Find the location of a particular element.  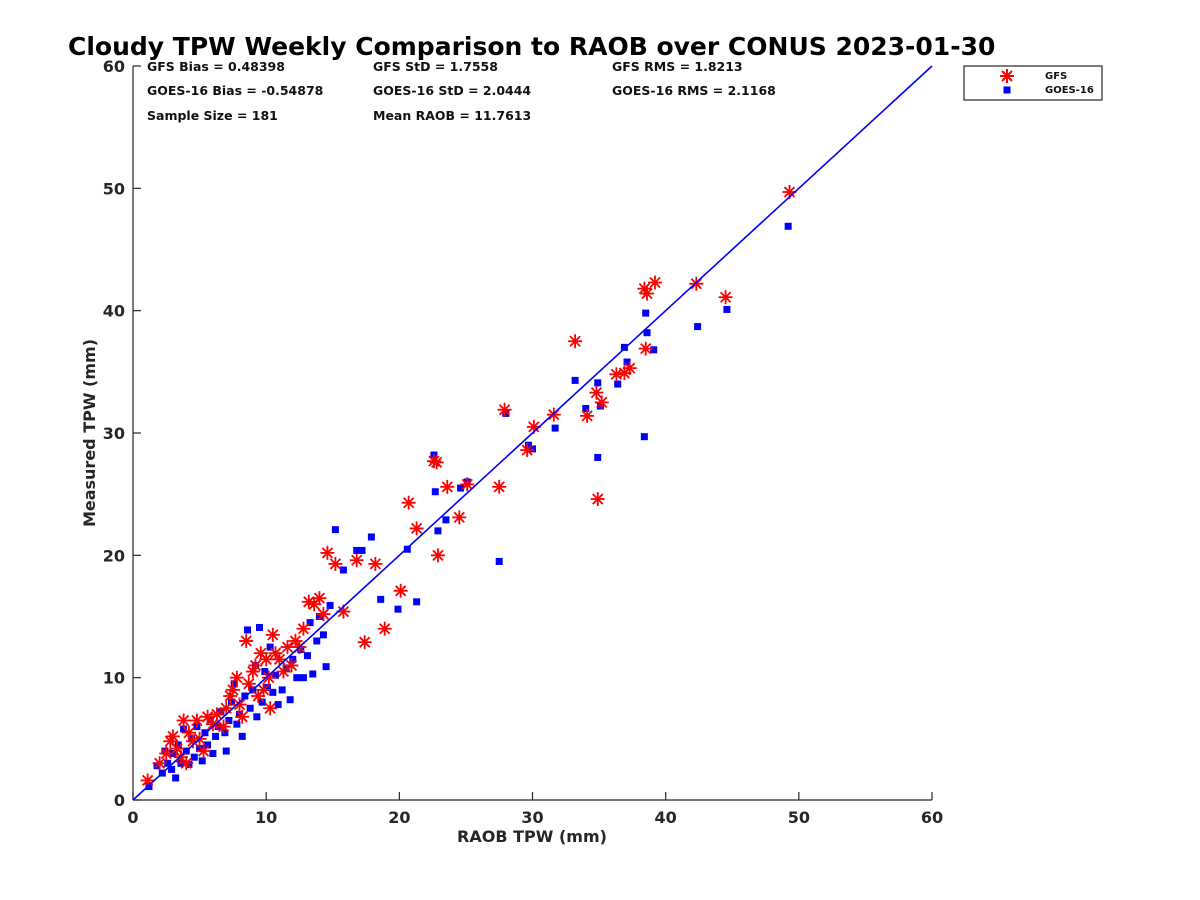

y-axis-ticks: 0 10 20 30 40 50 60 is located at coordinates (122, 433).